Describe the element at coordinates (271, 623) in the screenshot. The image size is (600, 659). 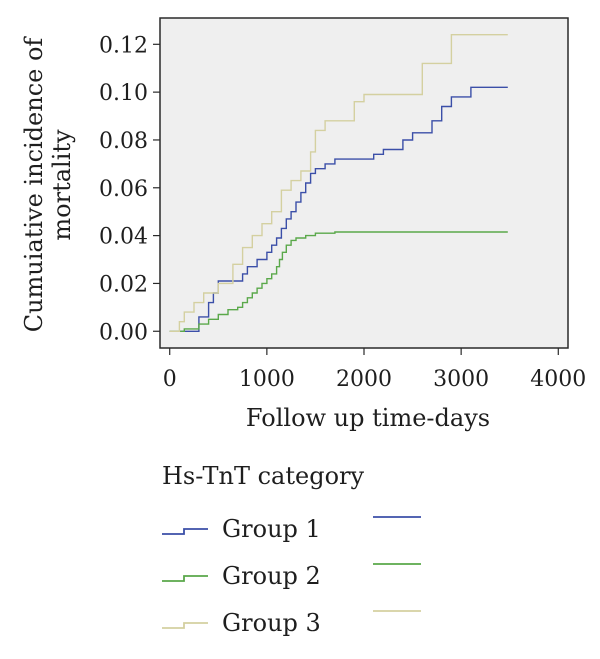
I see `legend-label-3: Group 3` at that location.